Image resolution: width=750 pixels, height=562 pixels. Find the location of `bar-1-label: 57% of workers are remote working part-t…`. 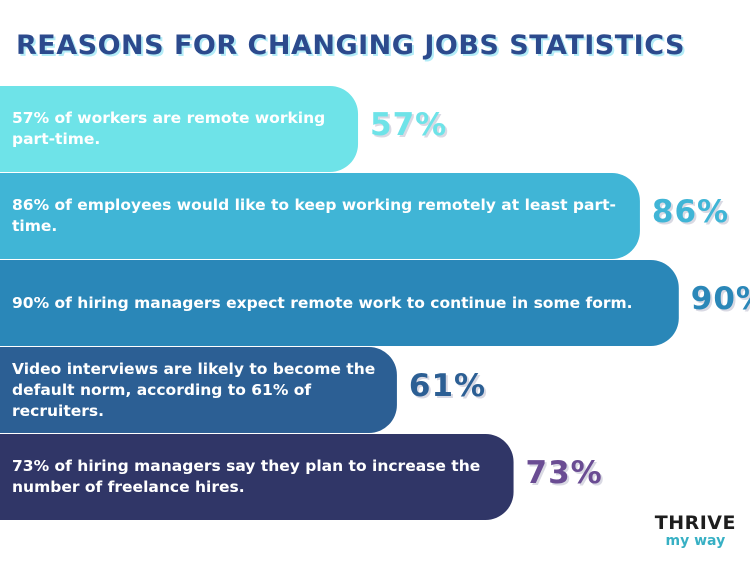

bar-1-label: 57% of workers are remote working part-t… is located at coordinates (169, 128).